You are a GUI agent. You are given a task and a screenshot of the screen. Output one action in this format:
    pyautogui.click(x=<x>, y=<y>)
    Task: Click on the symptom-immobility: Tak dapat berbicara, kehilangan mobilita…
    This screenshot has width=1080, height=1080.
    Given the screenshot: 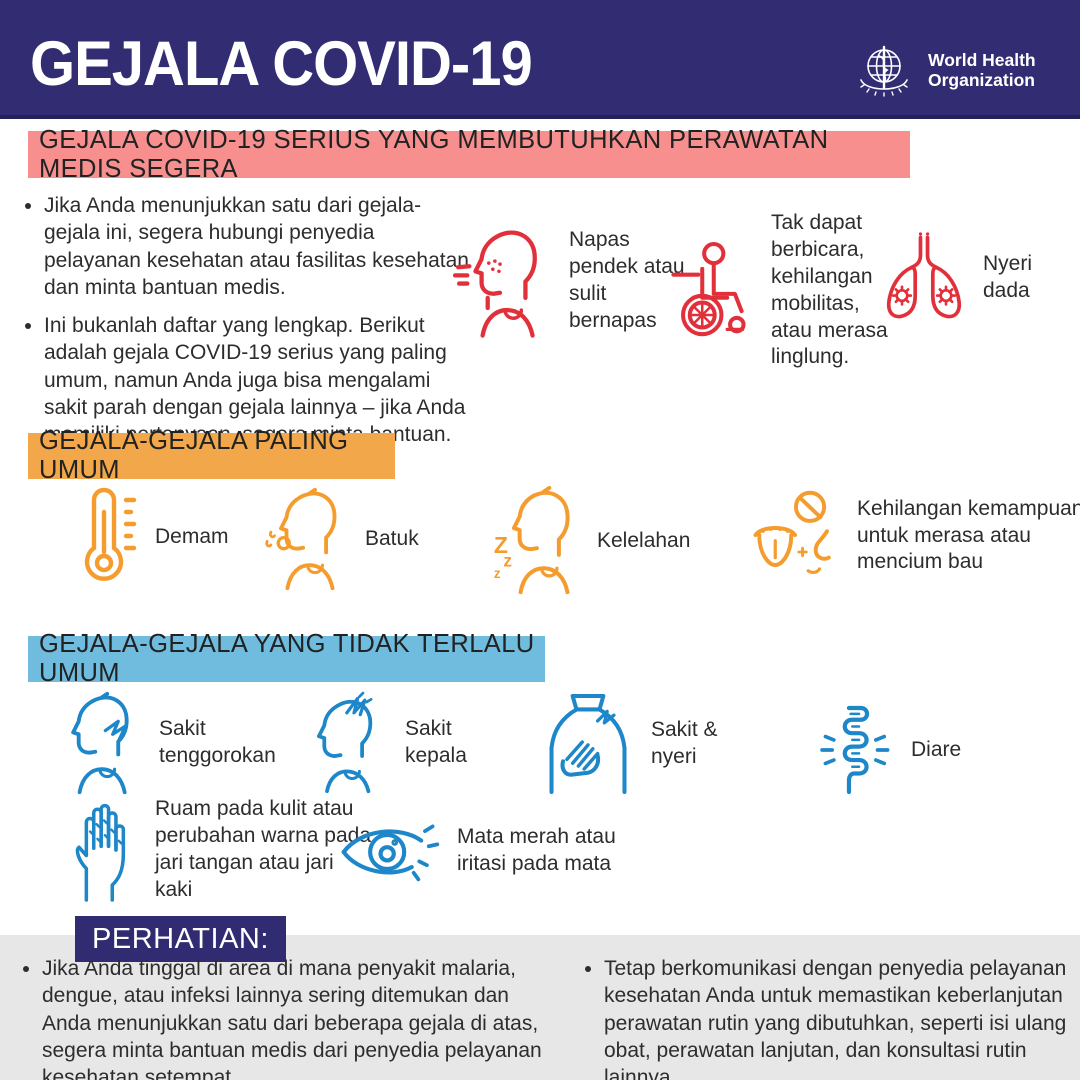 What is the action you would take?
    pyautogui.click(x=776, y=290)
    